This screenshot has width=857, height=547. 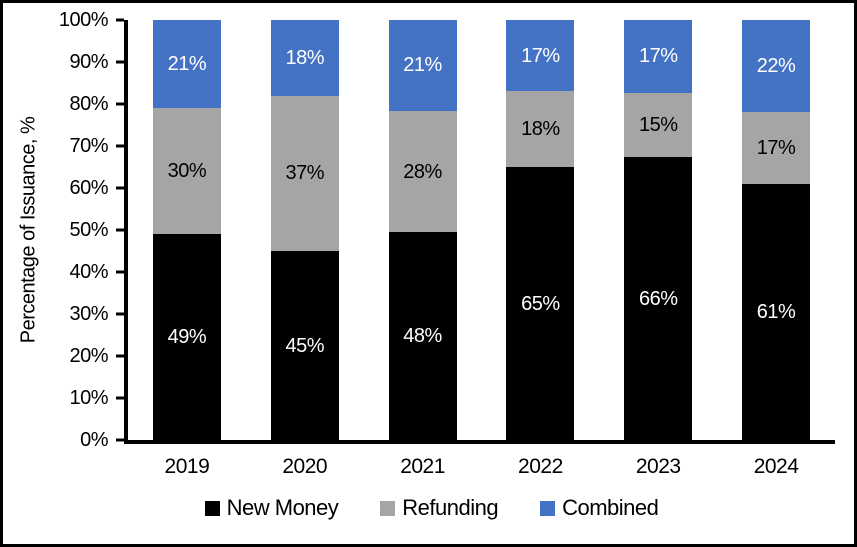 What do you see at coordinates (126, 232) in the screenshot?
I see `y-axis-line` at bounding box center [126, 232].